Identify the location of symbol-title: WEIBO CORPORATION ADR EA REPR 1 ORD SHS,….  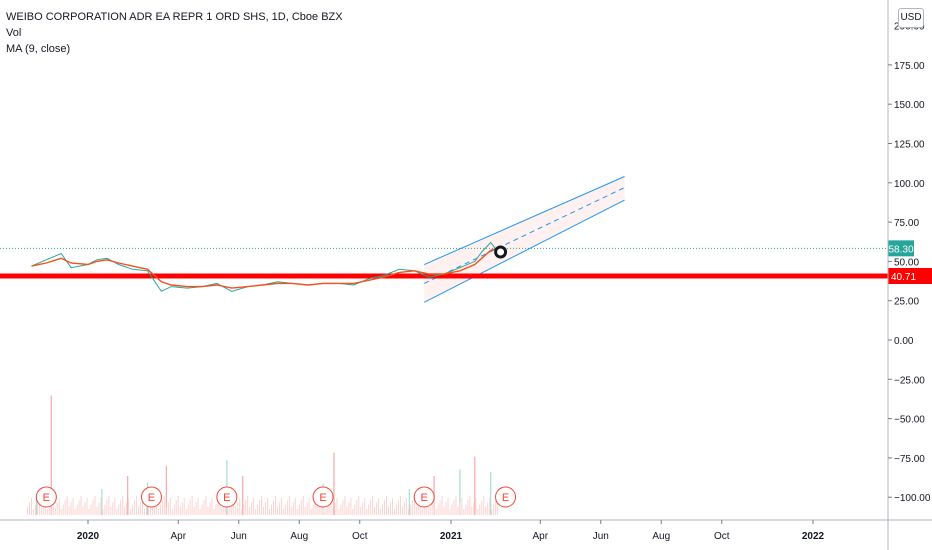
(174, 17).